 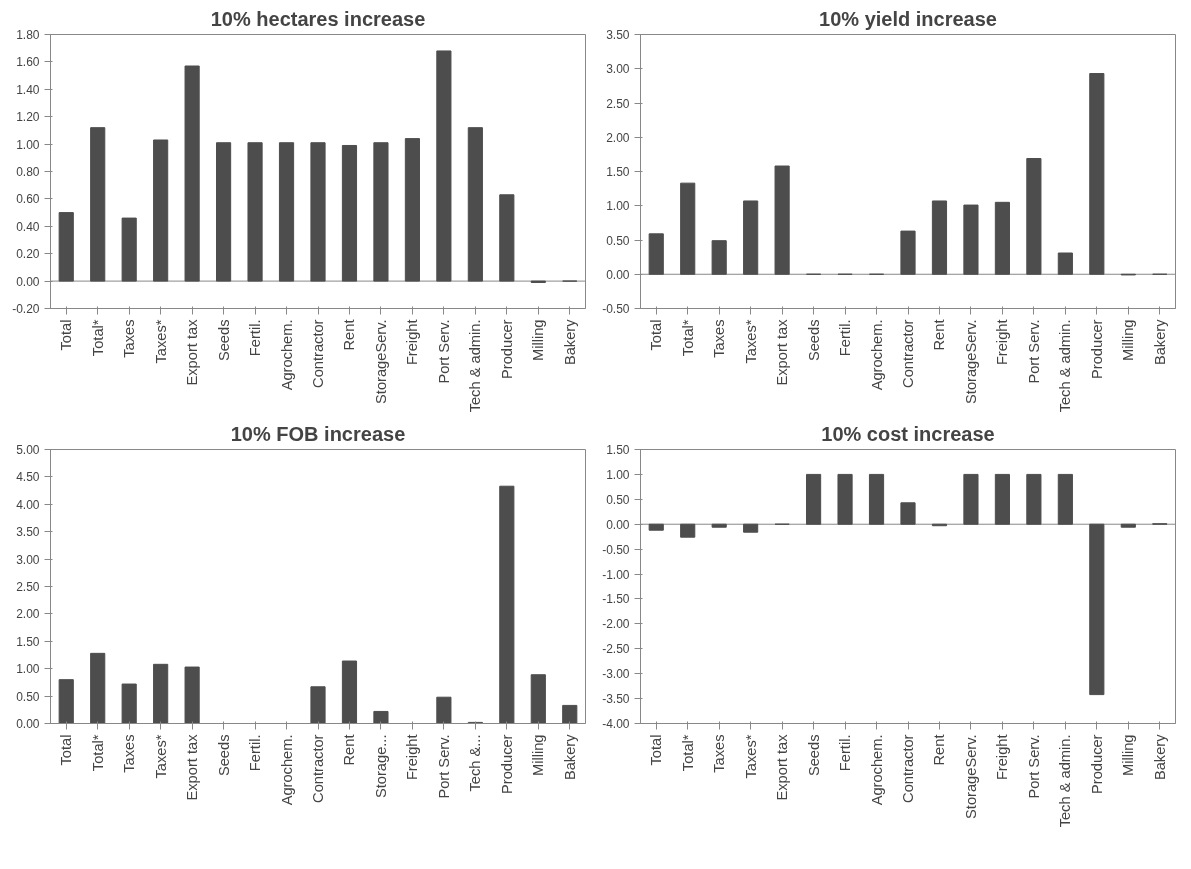 I want to click on chart-title: 10% yield increase, so click(x=908, y=18).